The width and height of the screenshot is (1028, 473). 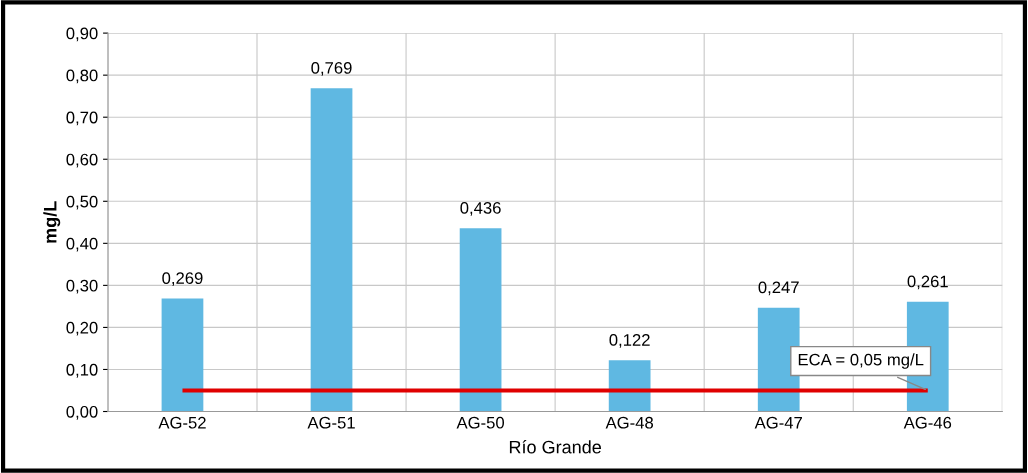 I want to click on x-tick-label: AG-50, so click(x=480, y=422).